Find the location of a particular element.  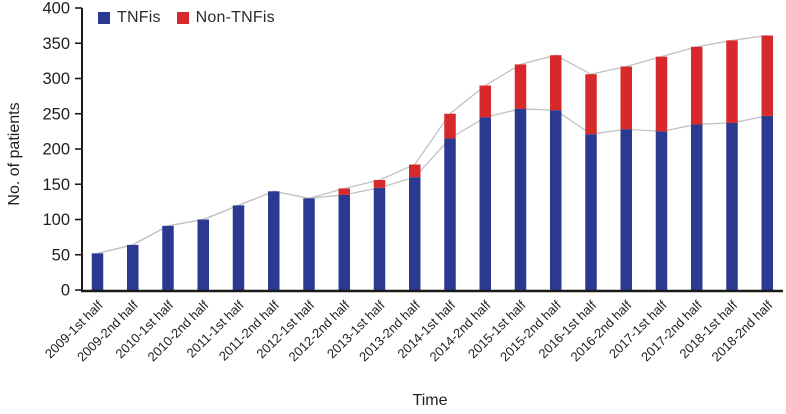

y-tick-label: 350 is located at coordinates (56, 44).